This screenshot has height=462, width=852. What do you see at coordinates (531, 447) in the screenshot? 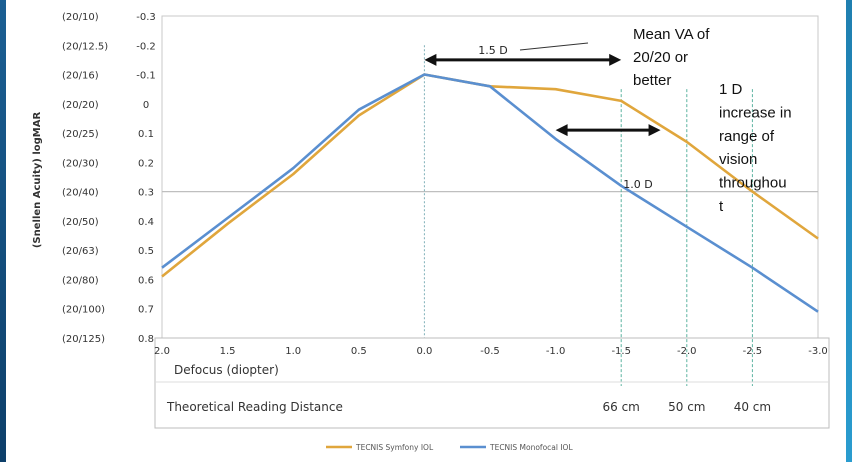
I see `legend-label-1: TECNIS Monofocal IOL` at bounding box center [531, 447].